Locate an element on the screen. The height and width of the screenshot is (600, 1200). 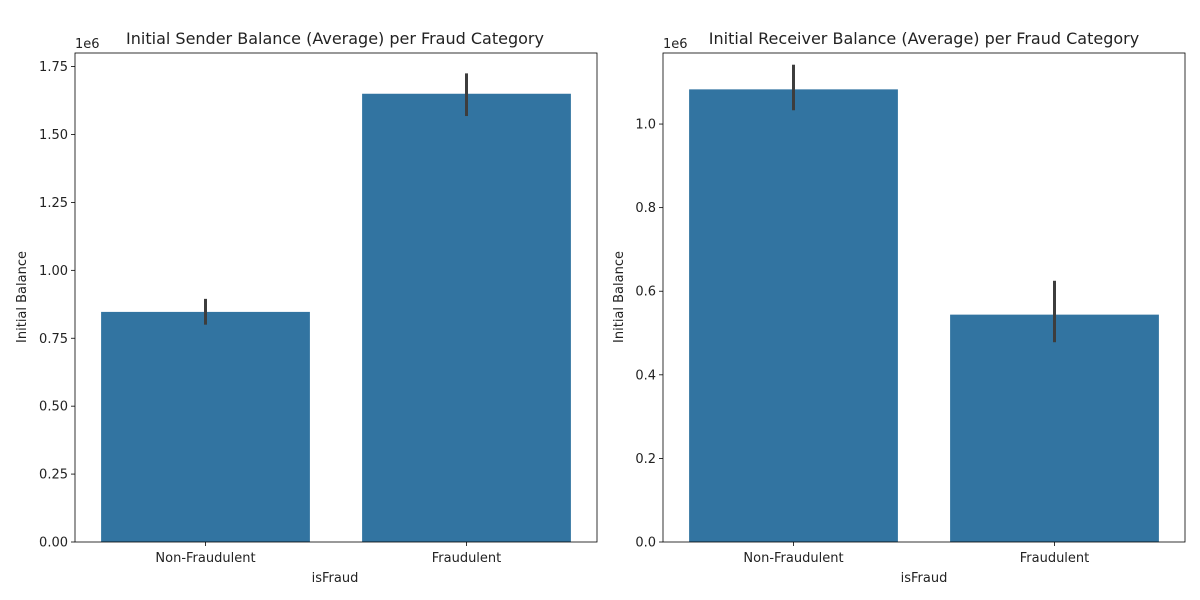
y-tick-label: 0.75 is located at coordinates (53, 339).